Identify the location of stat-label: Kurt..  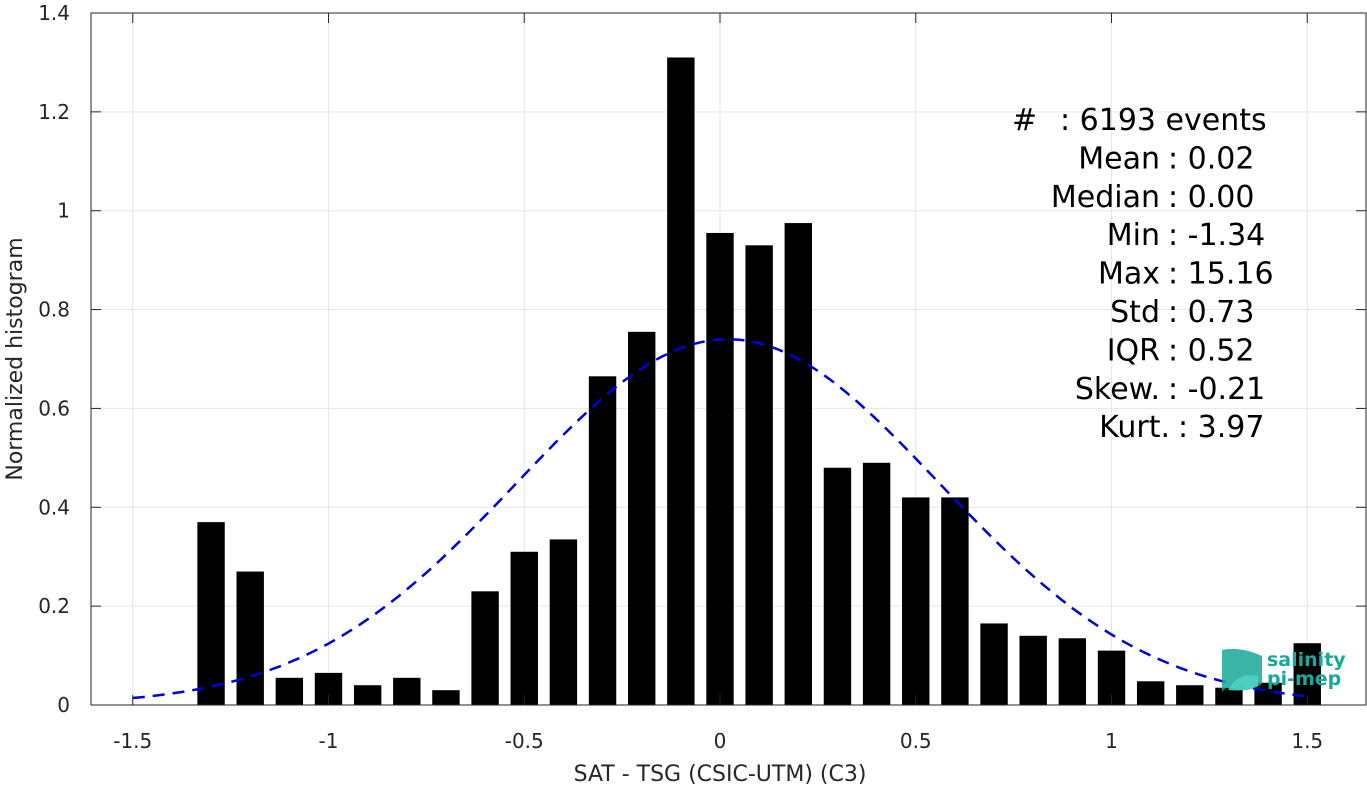
(1134, 427).